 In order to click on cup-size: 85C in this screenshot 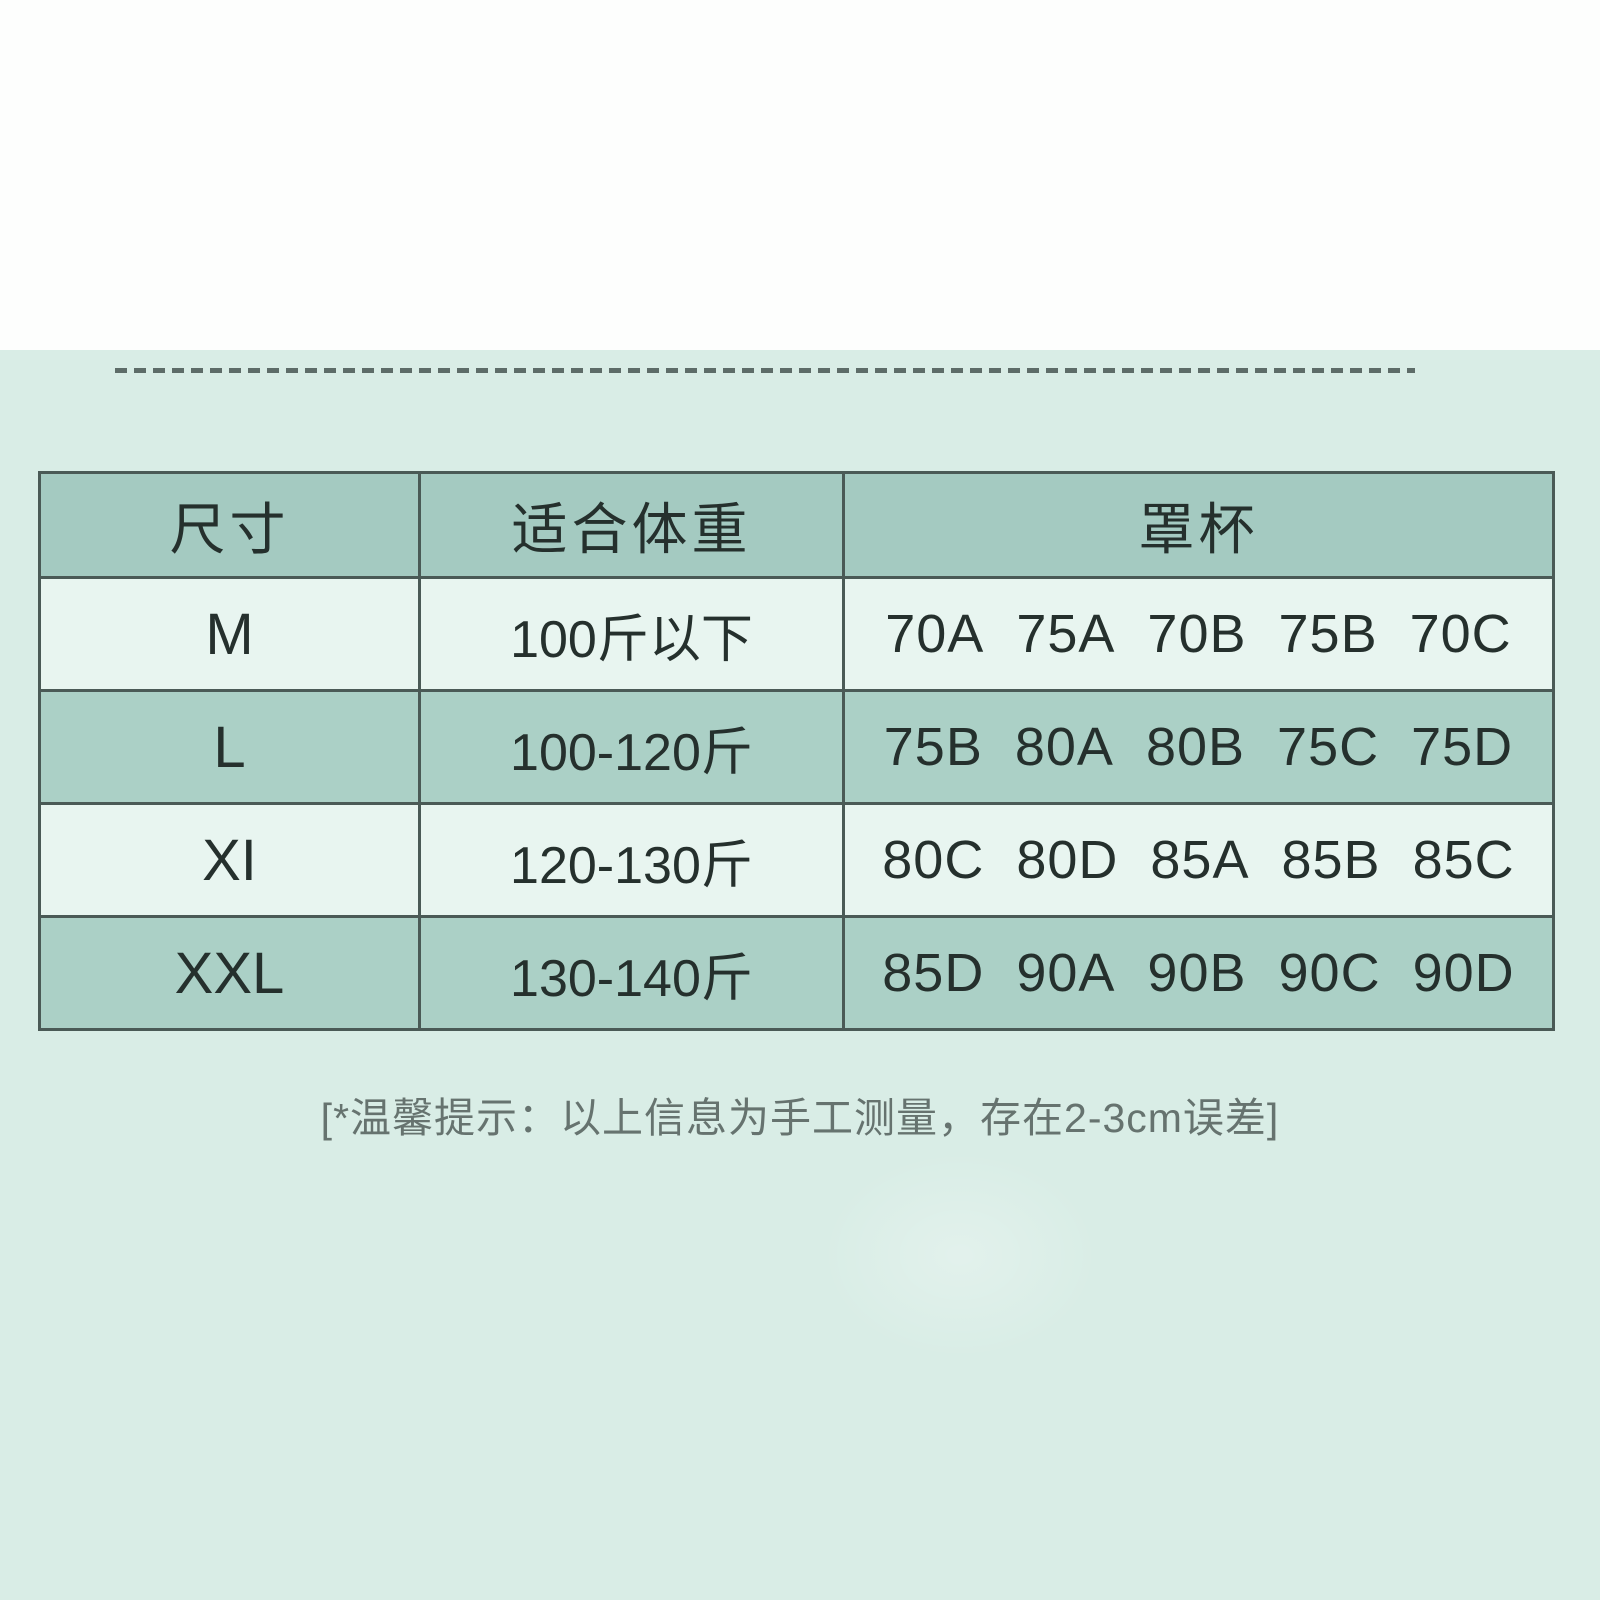, I will do `click(1463, 860)`.